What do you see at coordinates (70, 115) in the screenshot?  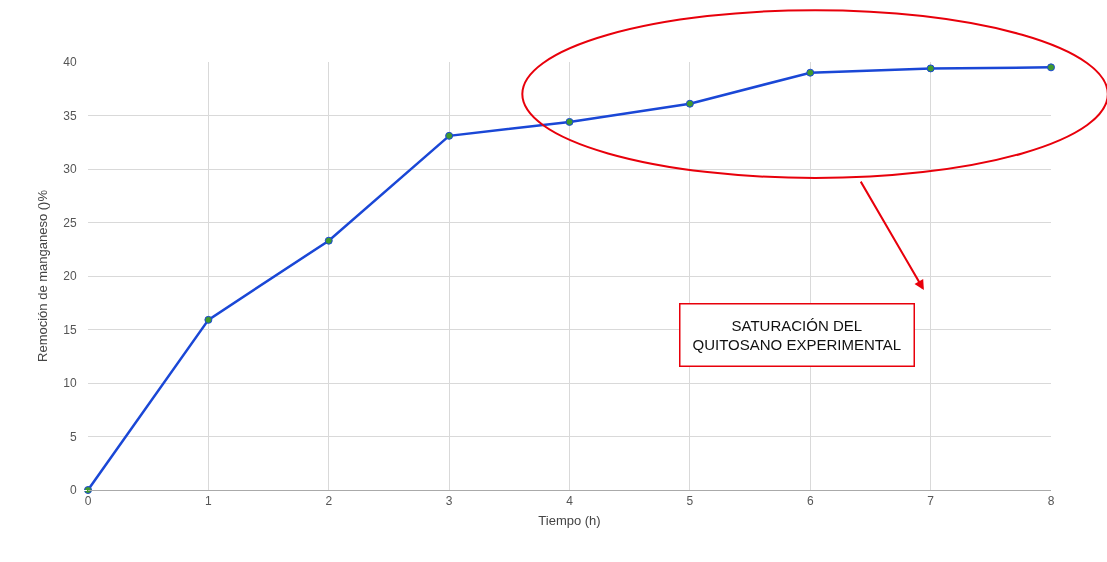 I see `y-tick-label: 35` at bounding box center [70, 115].